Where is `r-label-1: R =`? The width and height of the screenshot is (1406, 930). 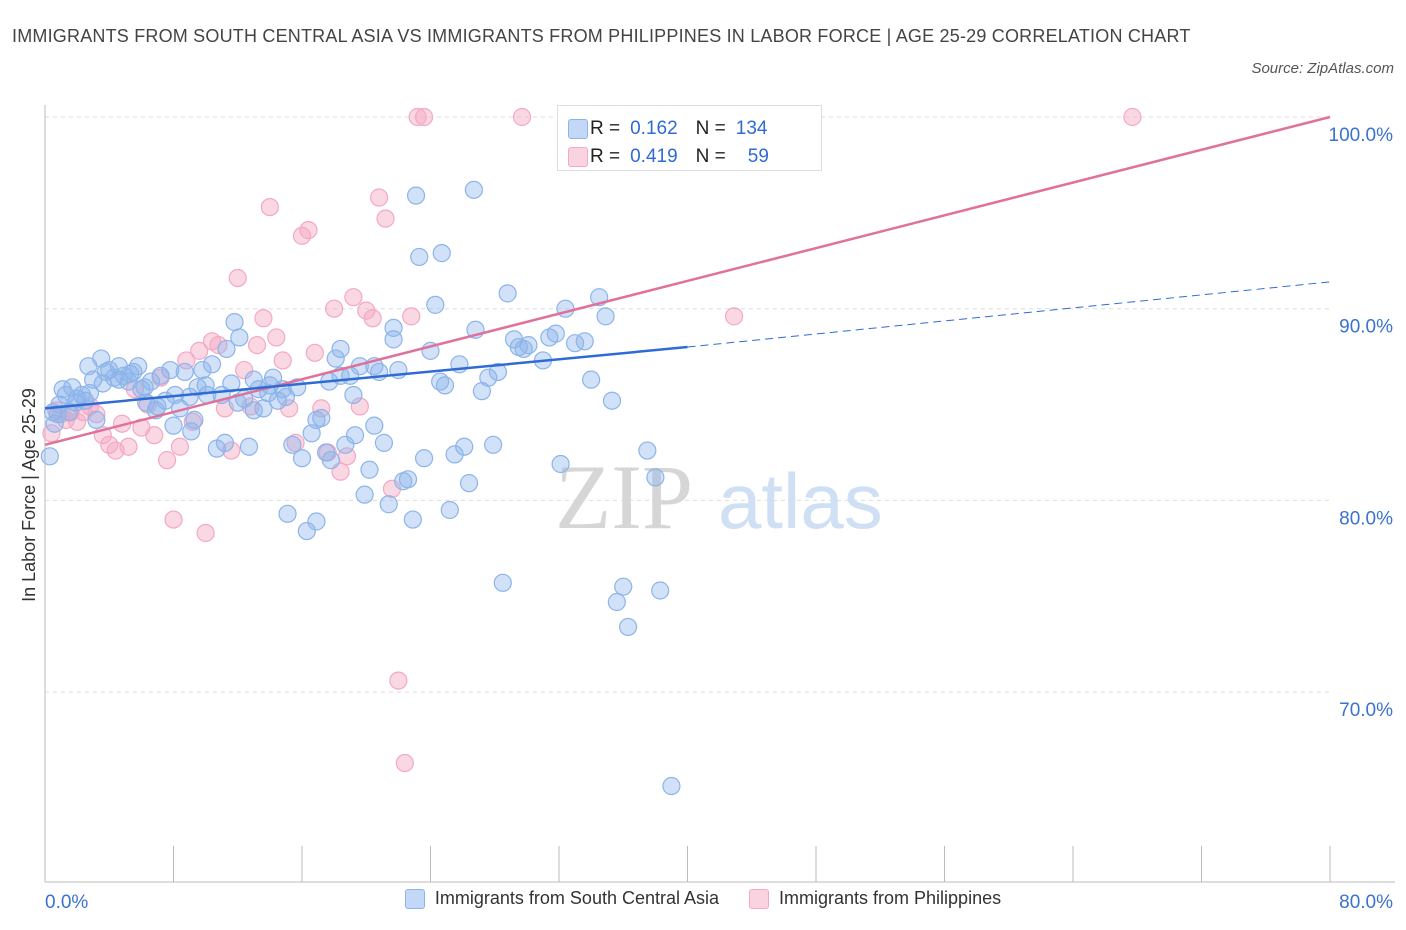 r-label-1: R = is located at coordinates (605, 128).